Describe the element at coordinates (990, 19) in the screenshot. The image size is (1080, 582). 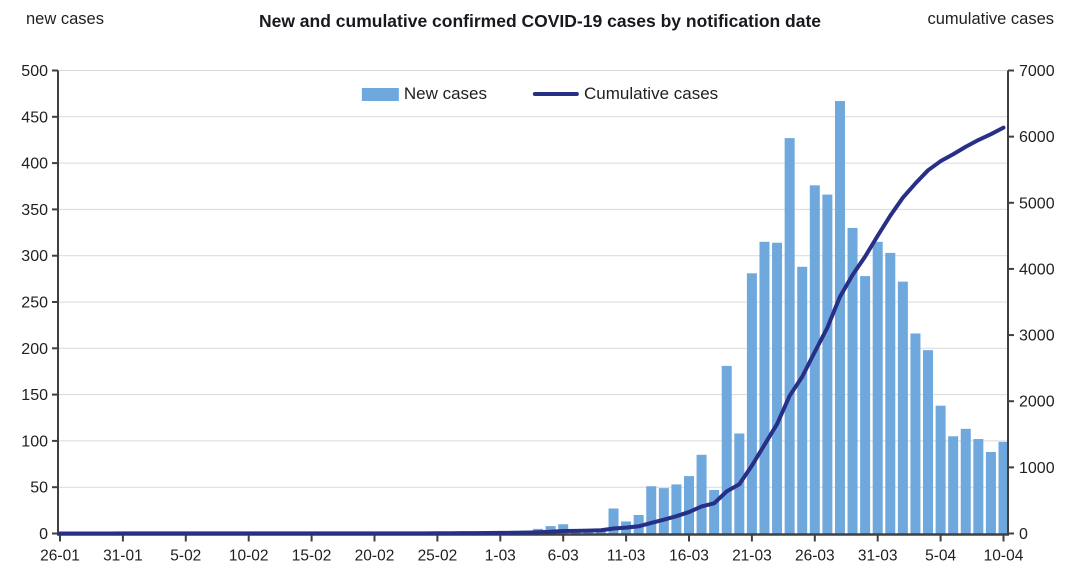
I see `right-axis-title: cumulative cases` at that location.